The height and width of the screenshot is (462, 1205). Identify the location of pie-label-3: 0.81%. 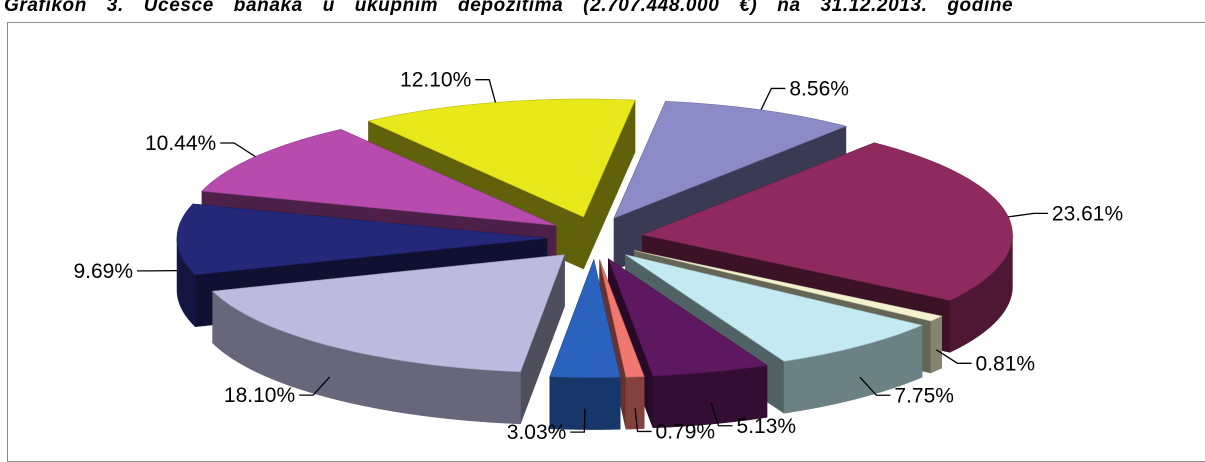
(1006, 363).